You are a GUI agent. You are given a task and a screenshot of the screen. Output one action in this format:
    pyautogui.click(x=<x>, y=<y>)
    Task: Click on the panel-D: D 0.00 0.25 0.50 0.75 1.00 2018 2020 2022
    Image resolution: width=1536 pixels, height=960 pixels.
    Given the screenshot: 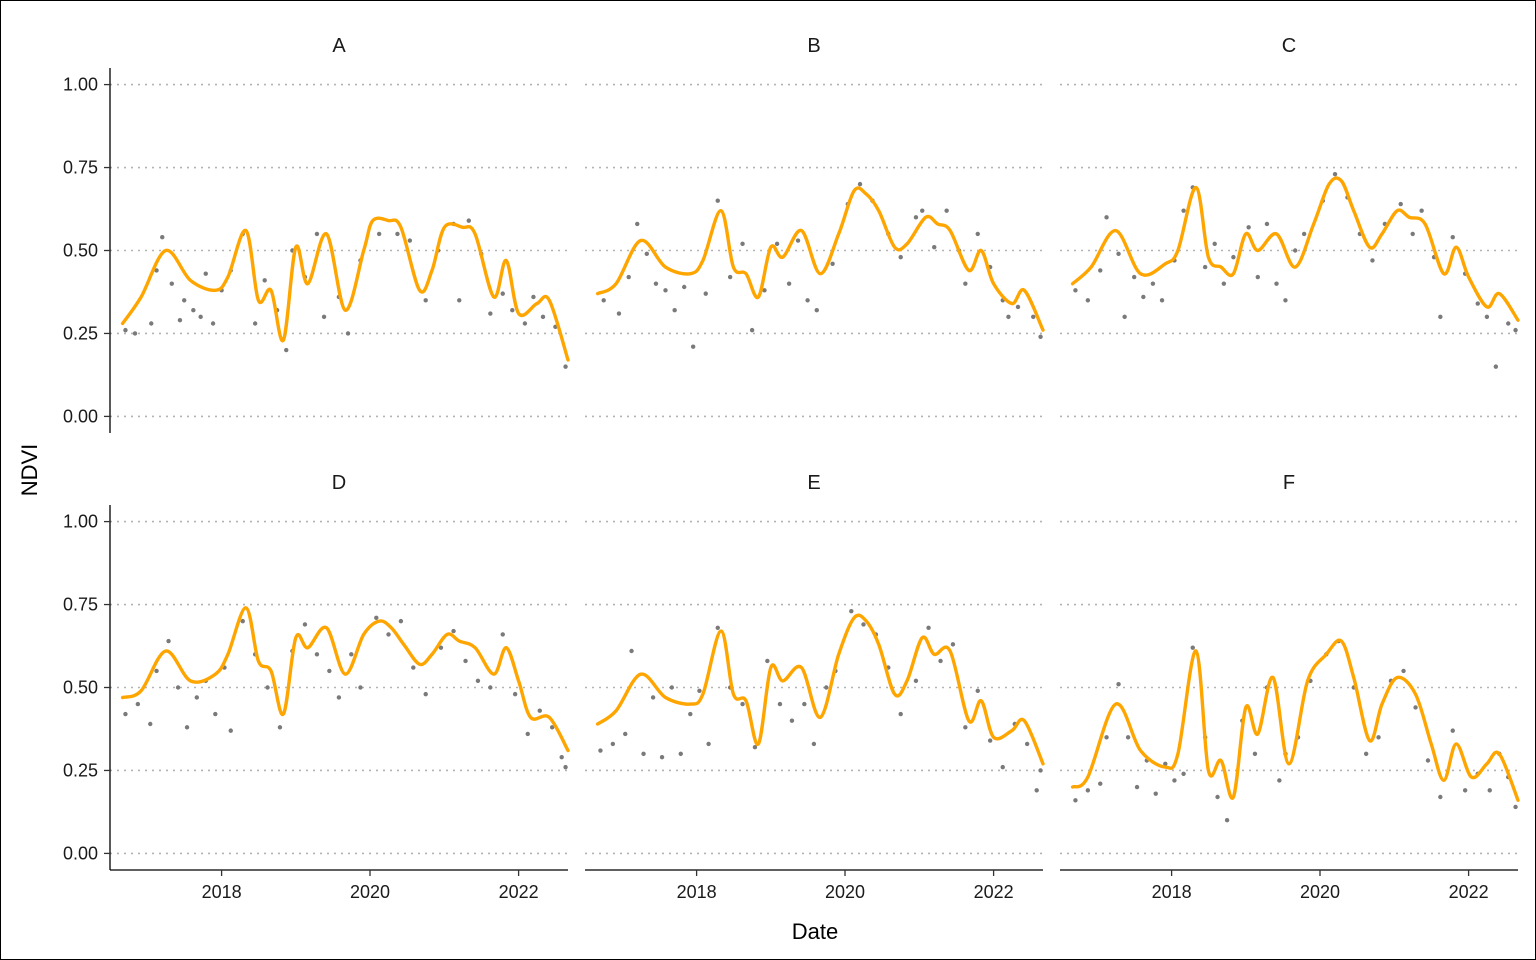 What is the action you would take?
    pyautogui.click(x=316, y=687)
    